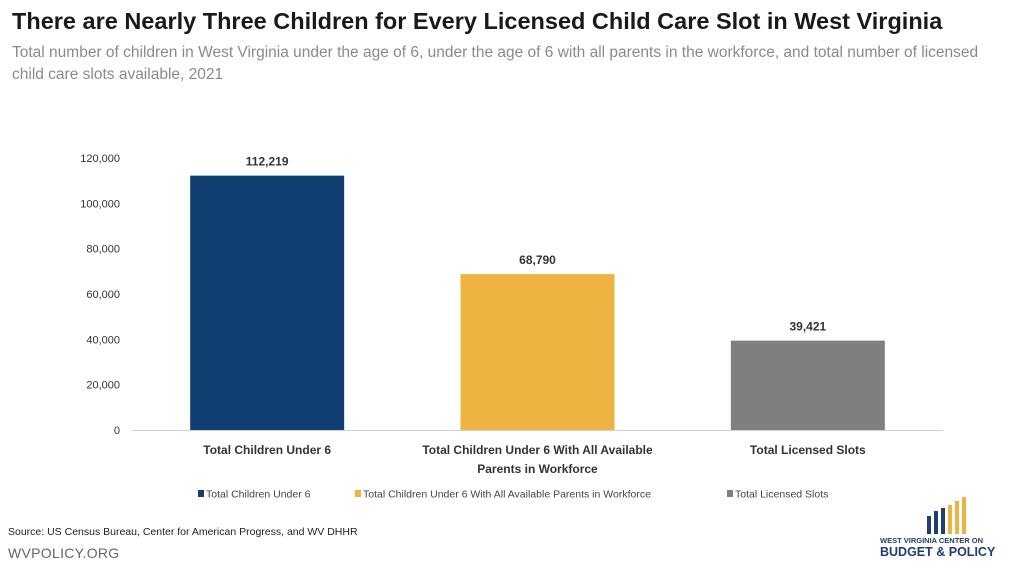 The image size is (1027, 567). What do you see at coordinates (267, 162) in the screenshot?
I see `data-label: 112,219` at bounding box center [267, 162].